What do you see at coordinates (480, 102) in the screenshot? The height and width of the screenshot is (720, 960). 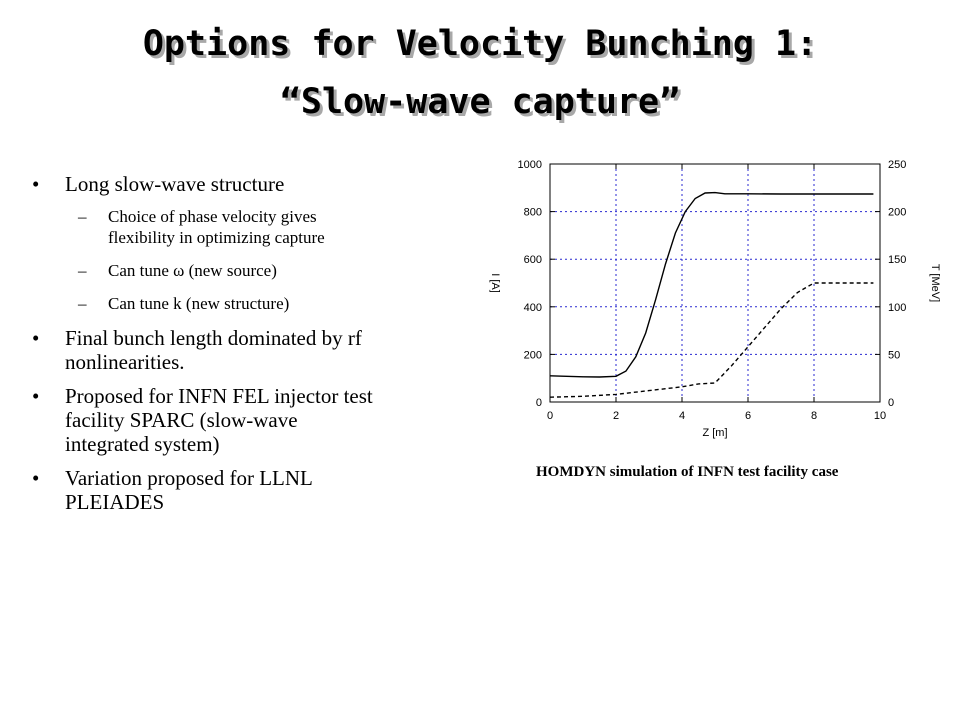 I see `slide-title-line2: “Slow-wave capture”` at bounding box center [480, 102].